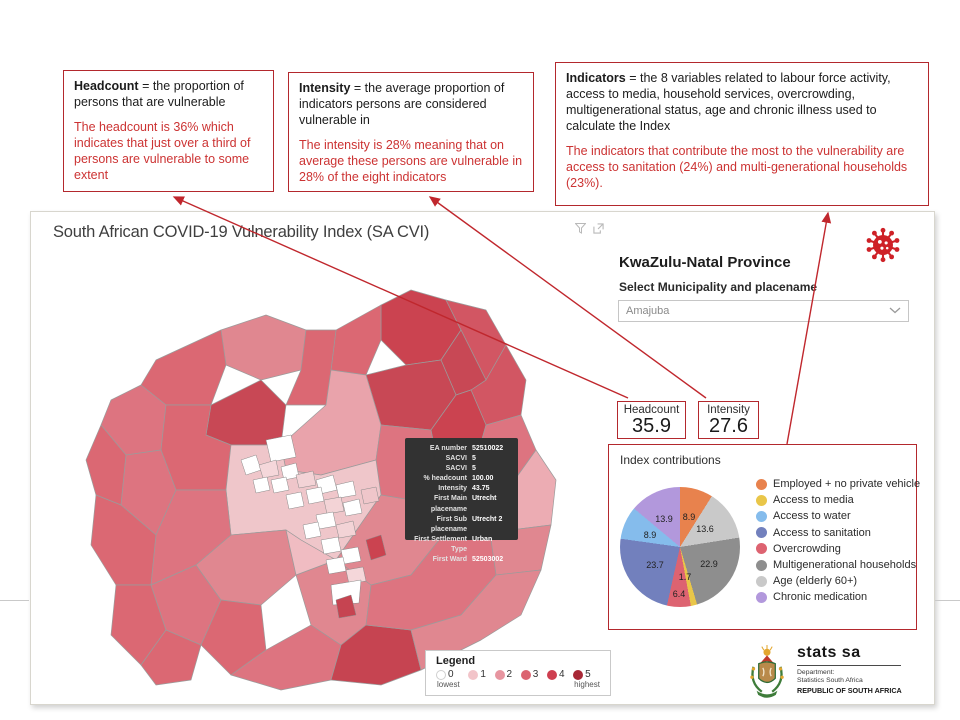  Describe the element at coordinates (586, 679) in the screenshot. I see `map-legend-item: 5 highest` at that location.